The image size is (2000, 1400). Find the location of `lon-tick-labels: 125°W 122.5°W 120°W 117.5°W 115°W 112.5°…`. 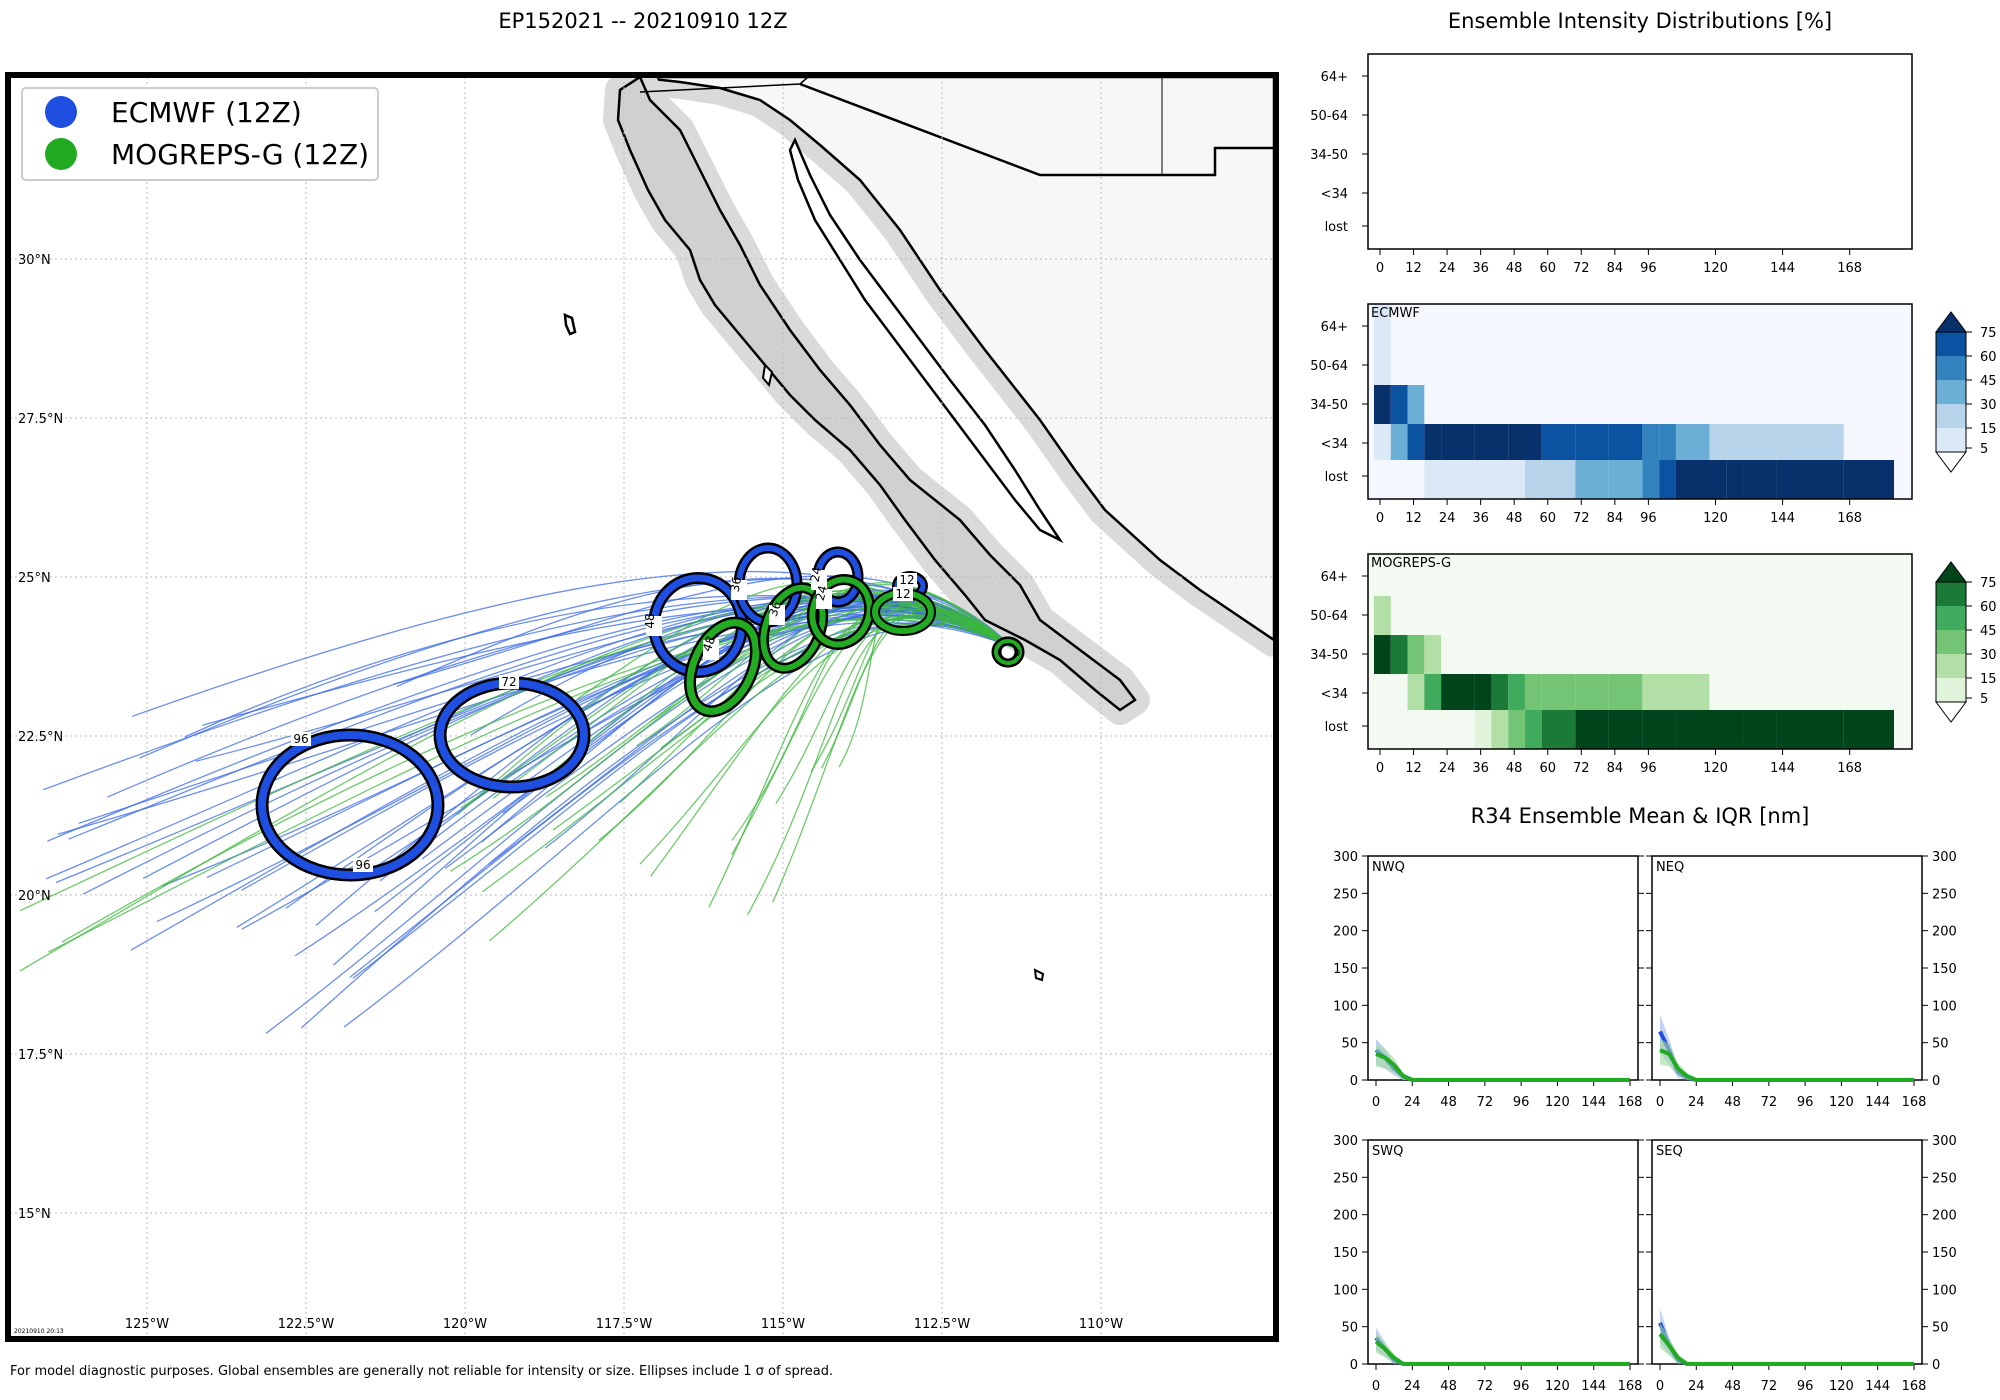

lon-tick-labels: 125°W 122.5°W 120°W 117.5°W 115°W 112.5°… is located at coordinates (624, 1324).